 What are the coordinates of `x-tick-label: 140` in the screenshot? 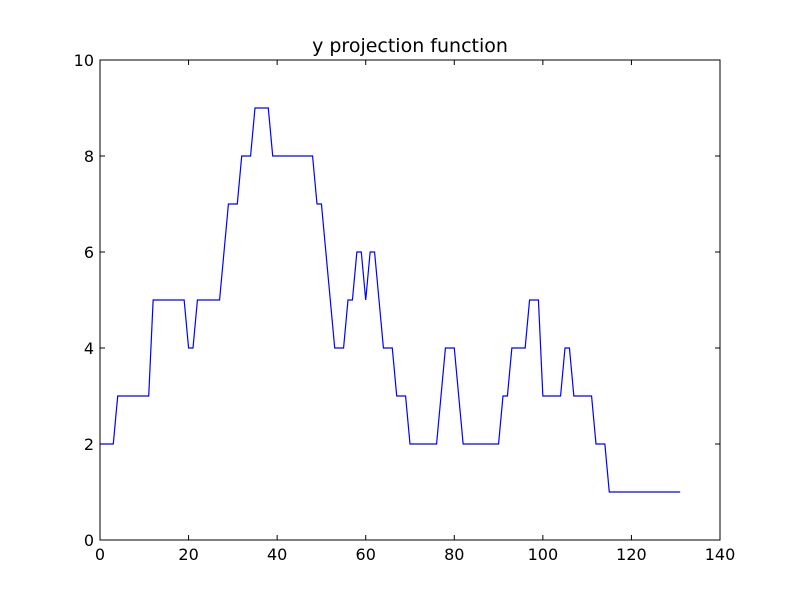 It's located at (720, 554).